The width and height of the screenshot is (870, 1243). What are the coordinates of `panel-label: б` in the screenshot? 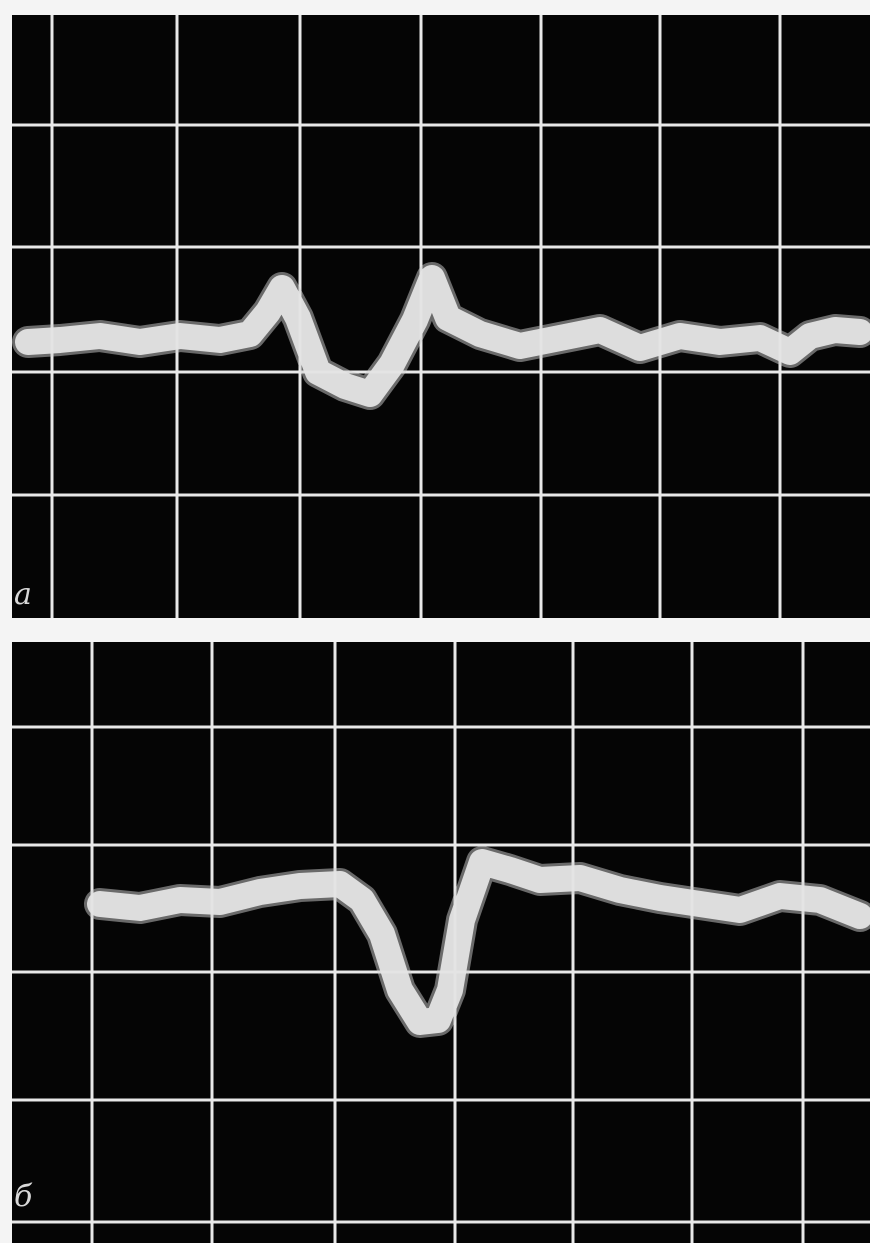 It's located at (23, 1196).